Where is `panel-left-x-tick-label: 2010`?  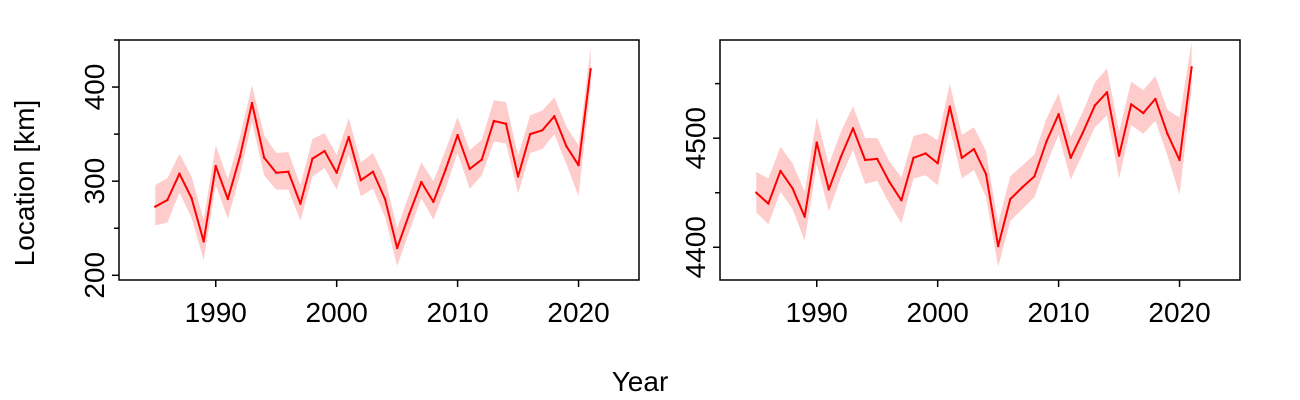 panel-left-x-tick-label: 2010 is located at coordinates (457, 312).